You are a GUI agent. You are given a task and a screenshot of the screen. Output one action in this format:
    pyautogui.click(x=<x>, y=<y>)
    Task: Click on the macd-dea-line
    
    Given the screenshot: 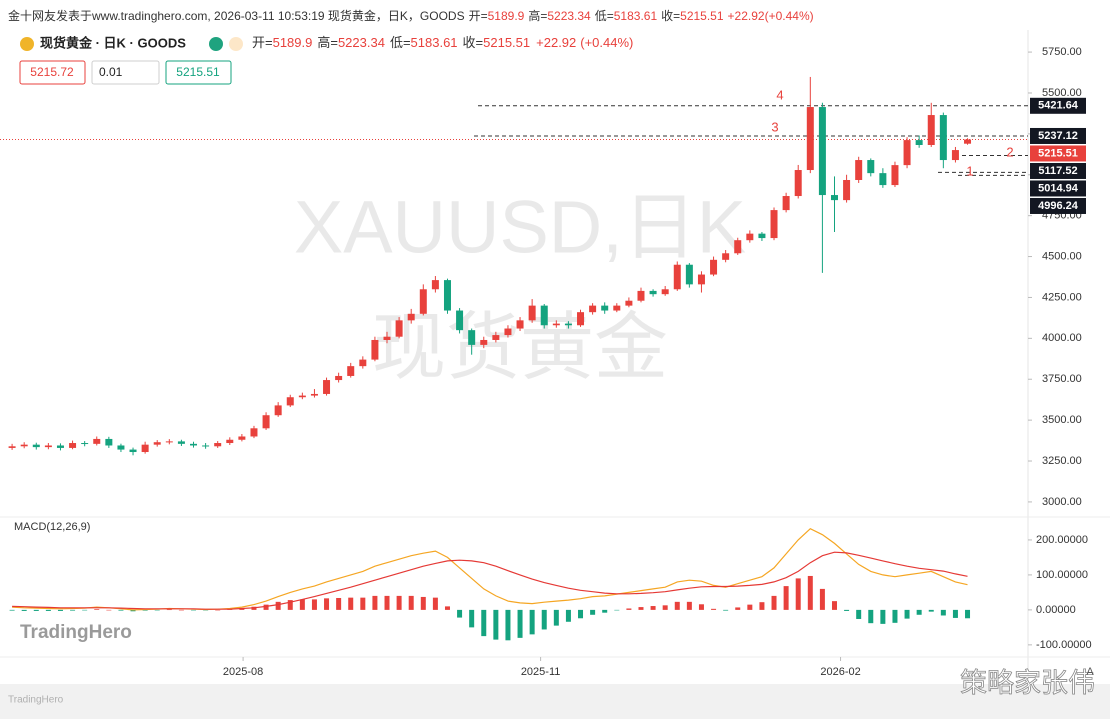 What is the action you would take?
    pyautogui.click(x=490, y=580)
    